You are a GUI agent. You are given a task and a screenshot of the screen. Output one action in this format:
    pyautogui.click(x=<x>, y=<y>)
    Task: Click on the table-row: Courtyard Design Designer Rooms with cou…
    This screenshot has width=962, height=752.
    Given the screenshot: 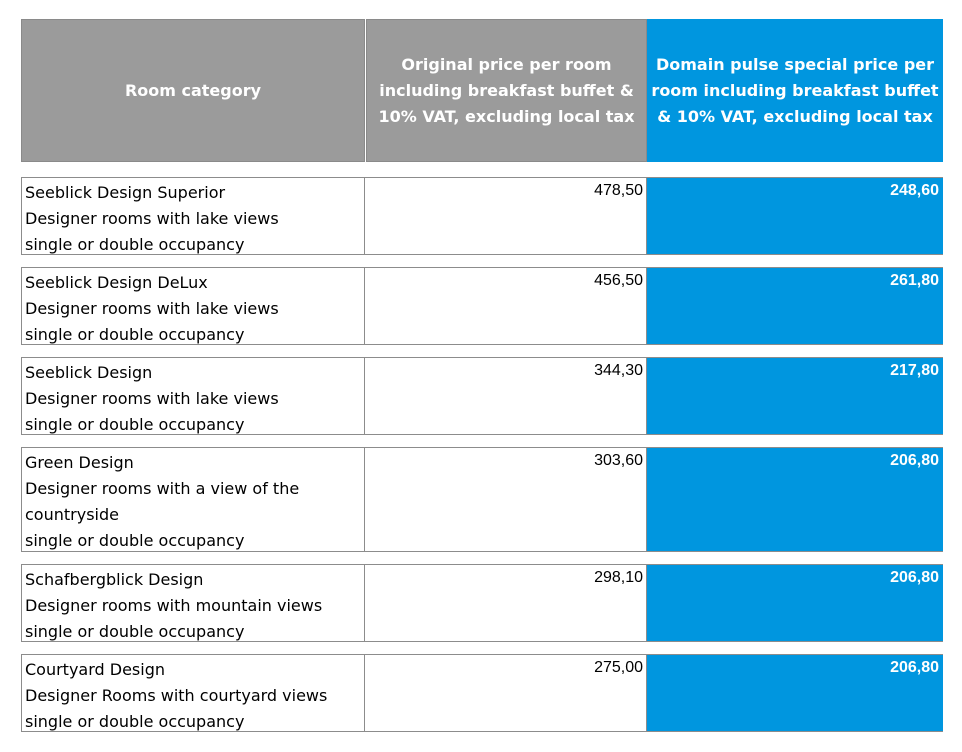 What is the action you would take?
    pyautogui.click(x=482, y=693)
    